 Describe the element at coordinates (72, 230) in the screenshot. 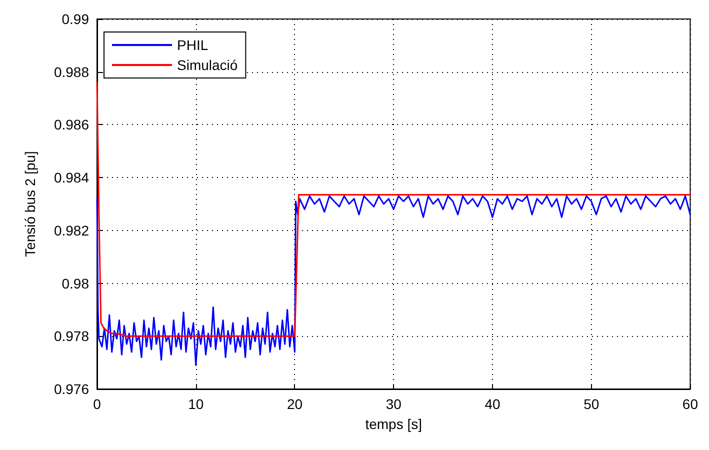

I see `y-tick-label: 0.982` at that location.